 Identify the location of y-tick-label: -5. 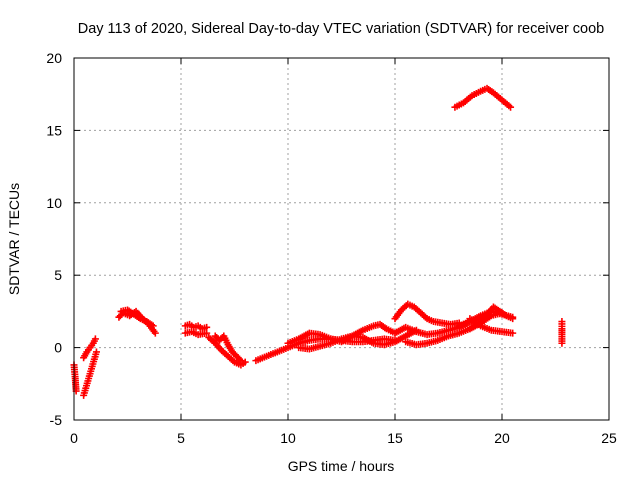
(56, 420).